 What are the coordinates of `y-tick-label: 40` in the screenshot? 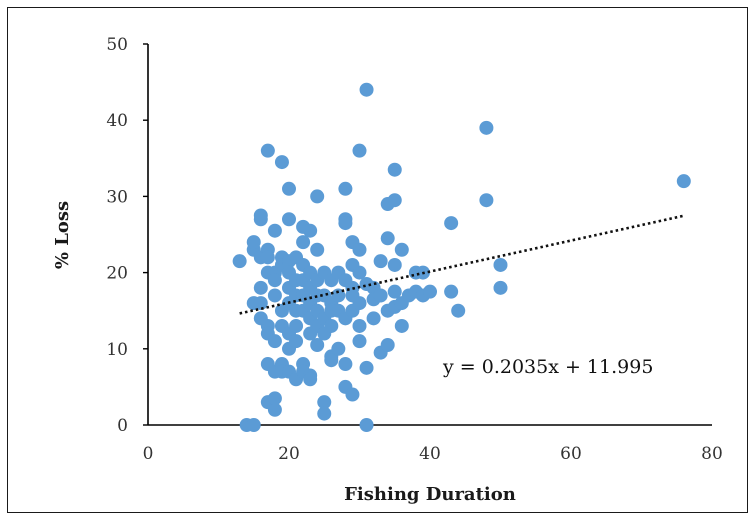 It's located at (117, 121).